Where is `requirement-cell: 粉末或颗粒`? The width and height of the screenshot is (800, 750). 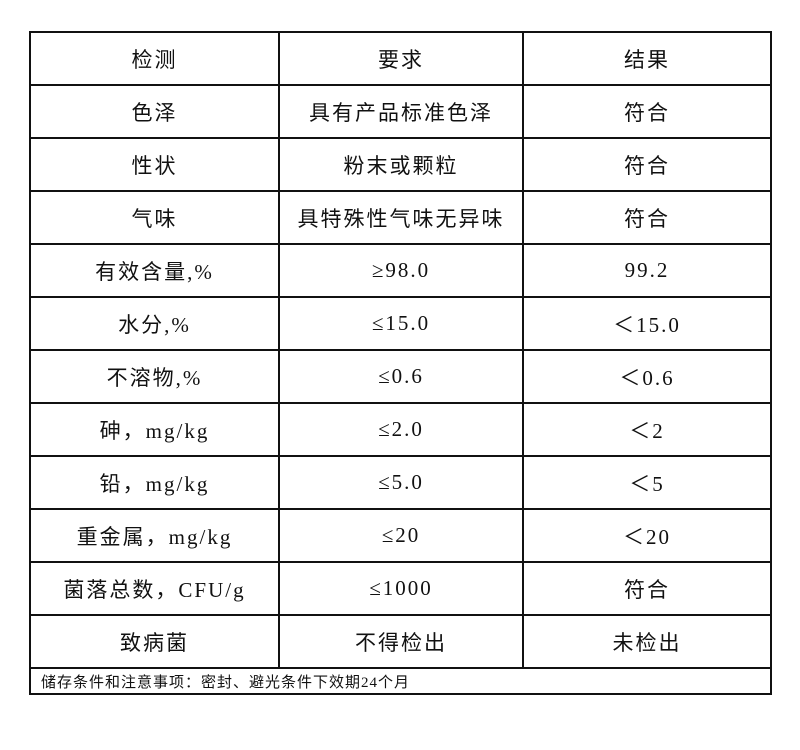 requirement-cell: 粉末或颗粒 is located at coordinates (401, 164).